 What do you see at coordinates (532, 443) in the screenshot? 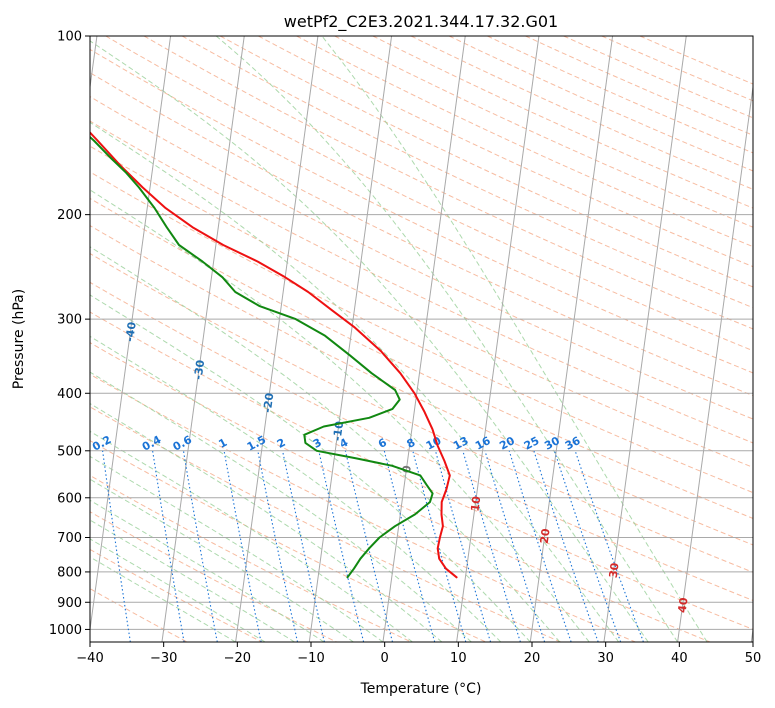
I see `mixing-ratio-label: 25` at bounding box center [532, 443].